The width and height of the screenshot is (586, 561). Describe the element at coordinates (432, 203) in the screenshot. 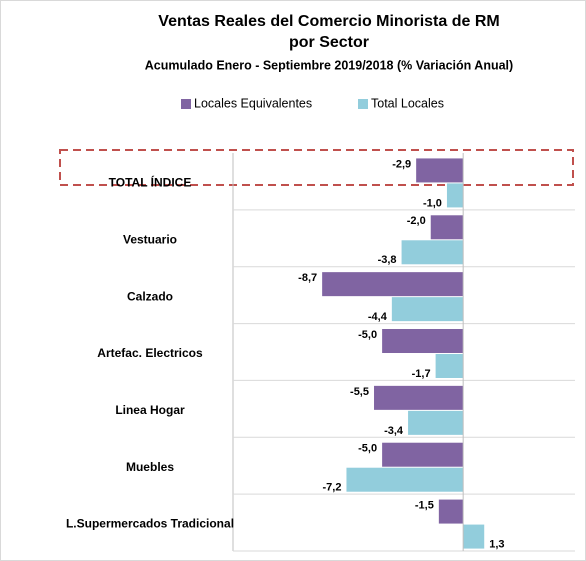

I see `data-label: -1,0` at that location.